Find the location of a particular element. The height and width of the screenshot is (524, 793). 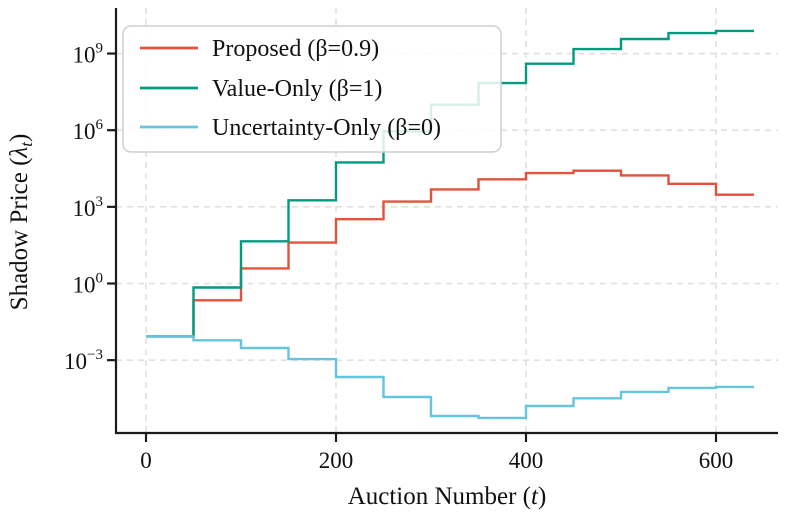

x-tick-label-200: 200 is located at coordinates (336, 460).